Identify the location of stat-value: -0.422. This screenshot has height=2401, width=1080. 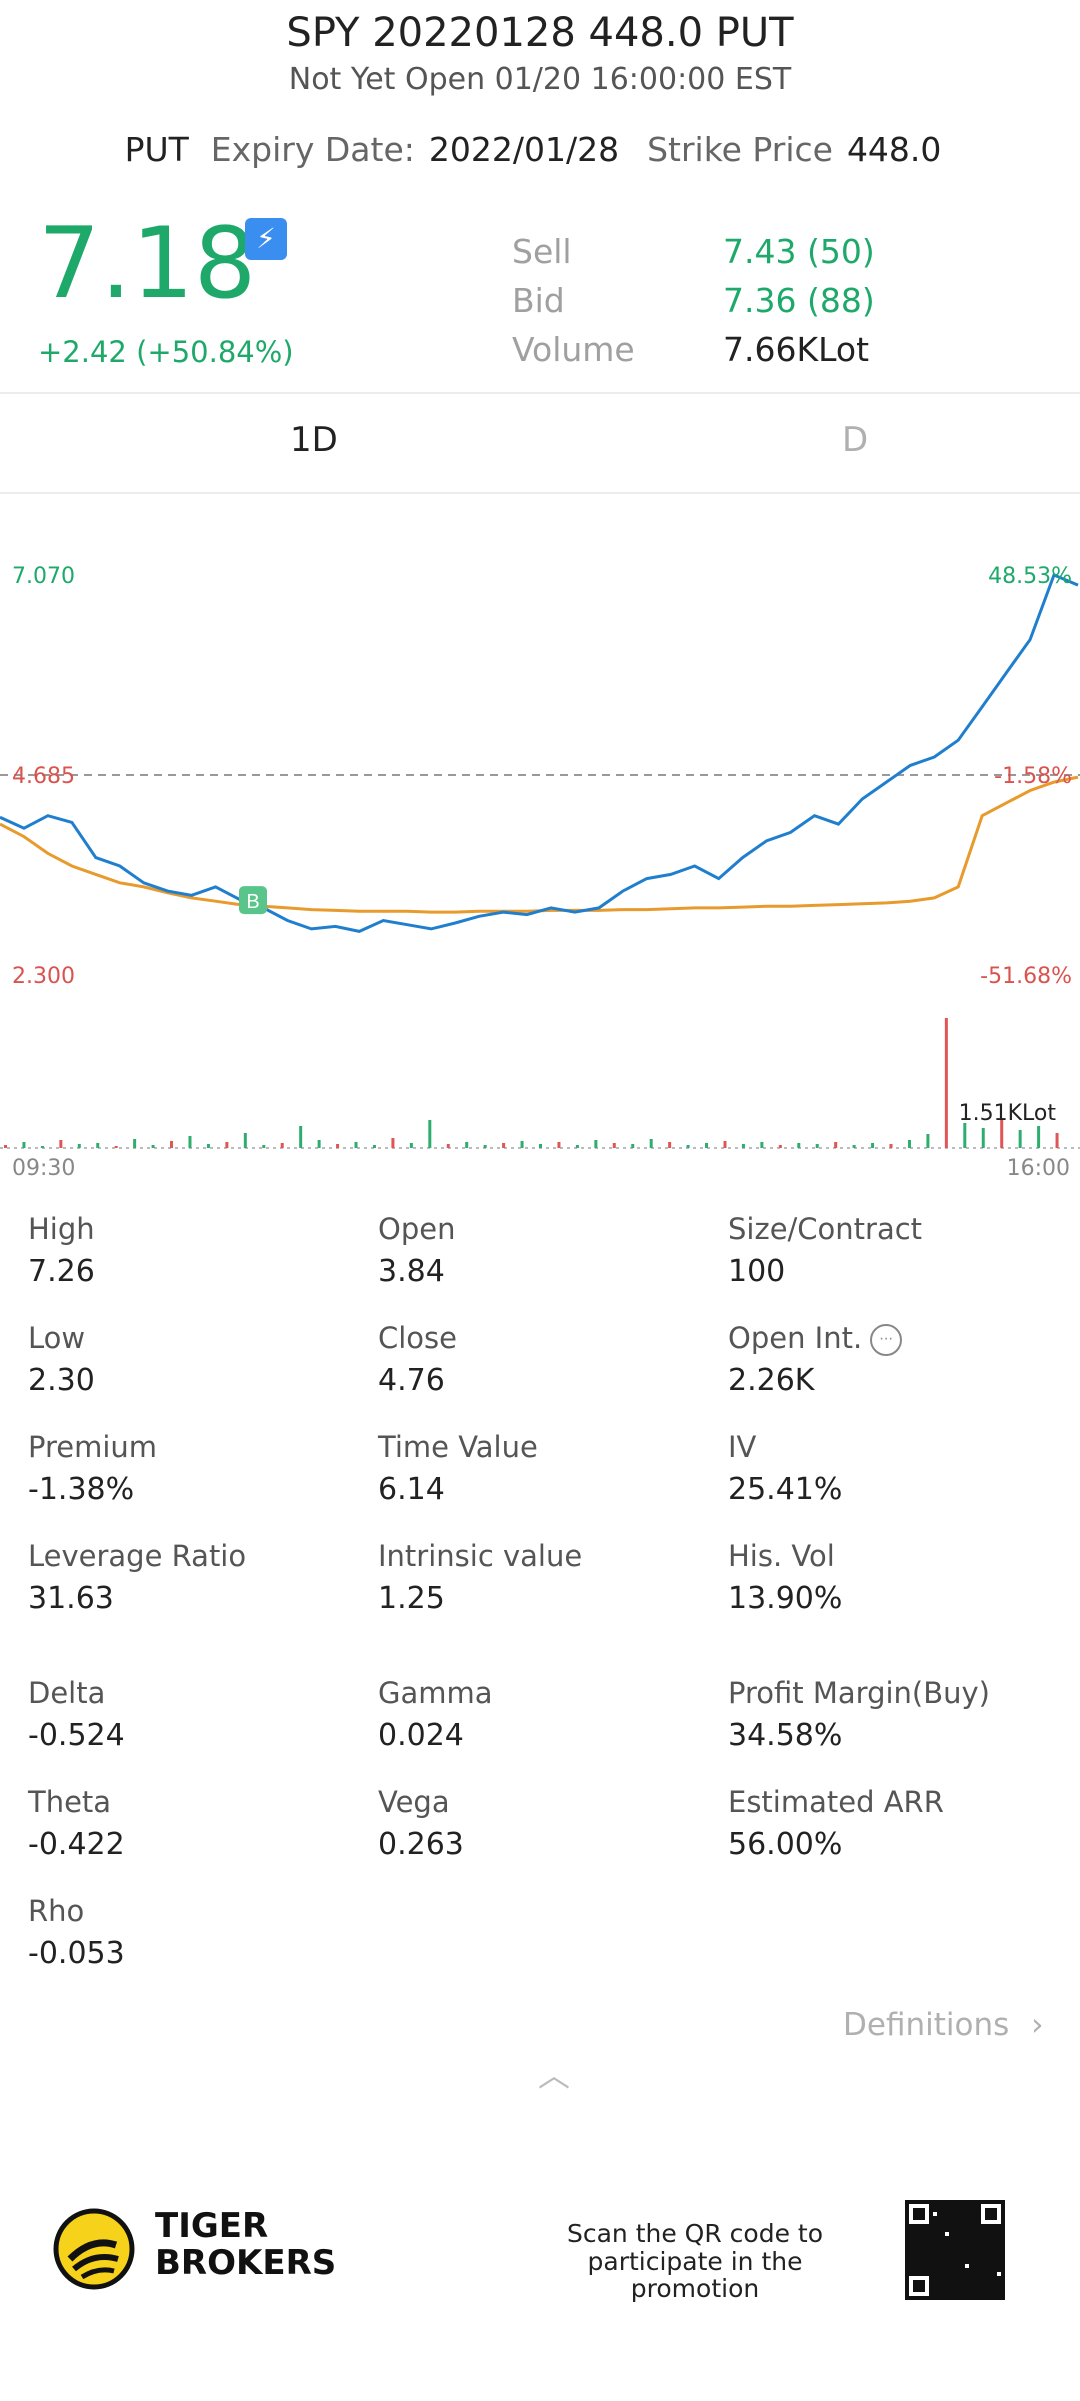
(76, 1844).